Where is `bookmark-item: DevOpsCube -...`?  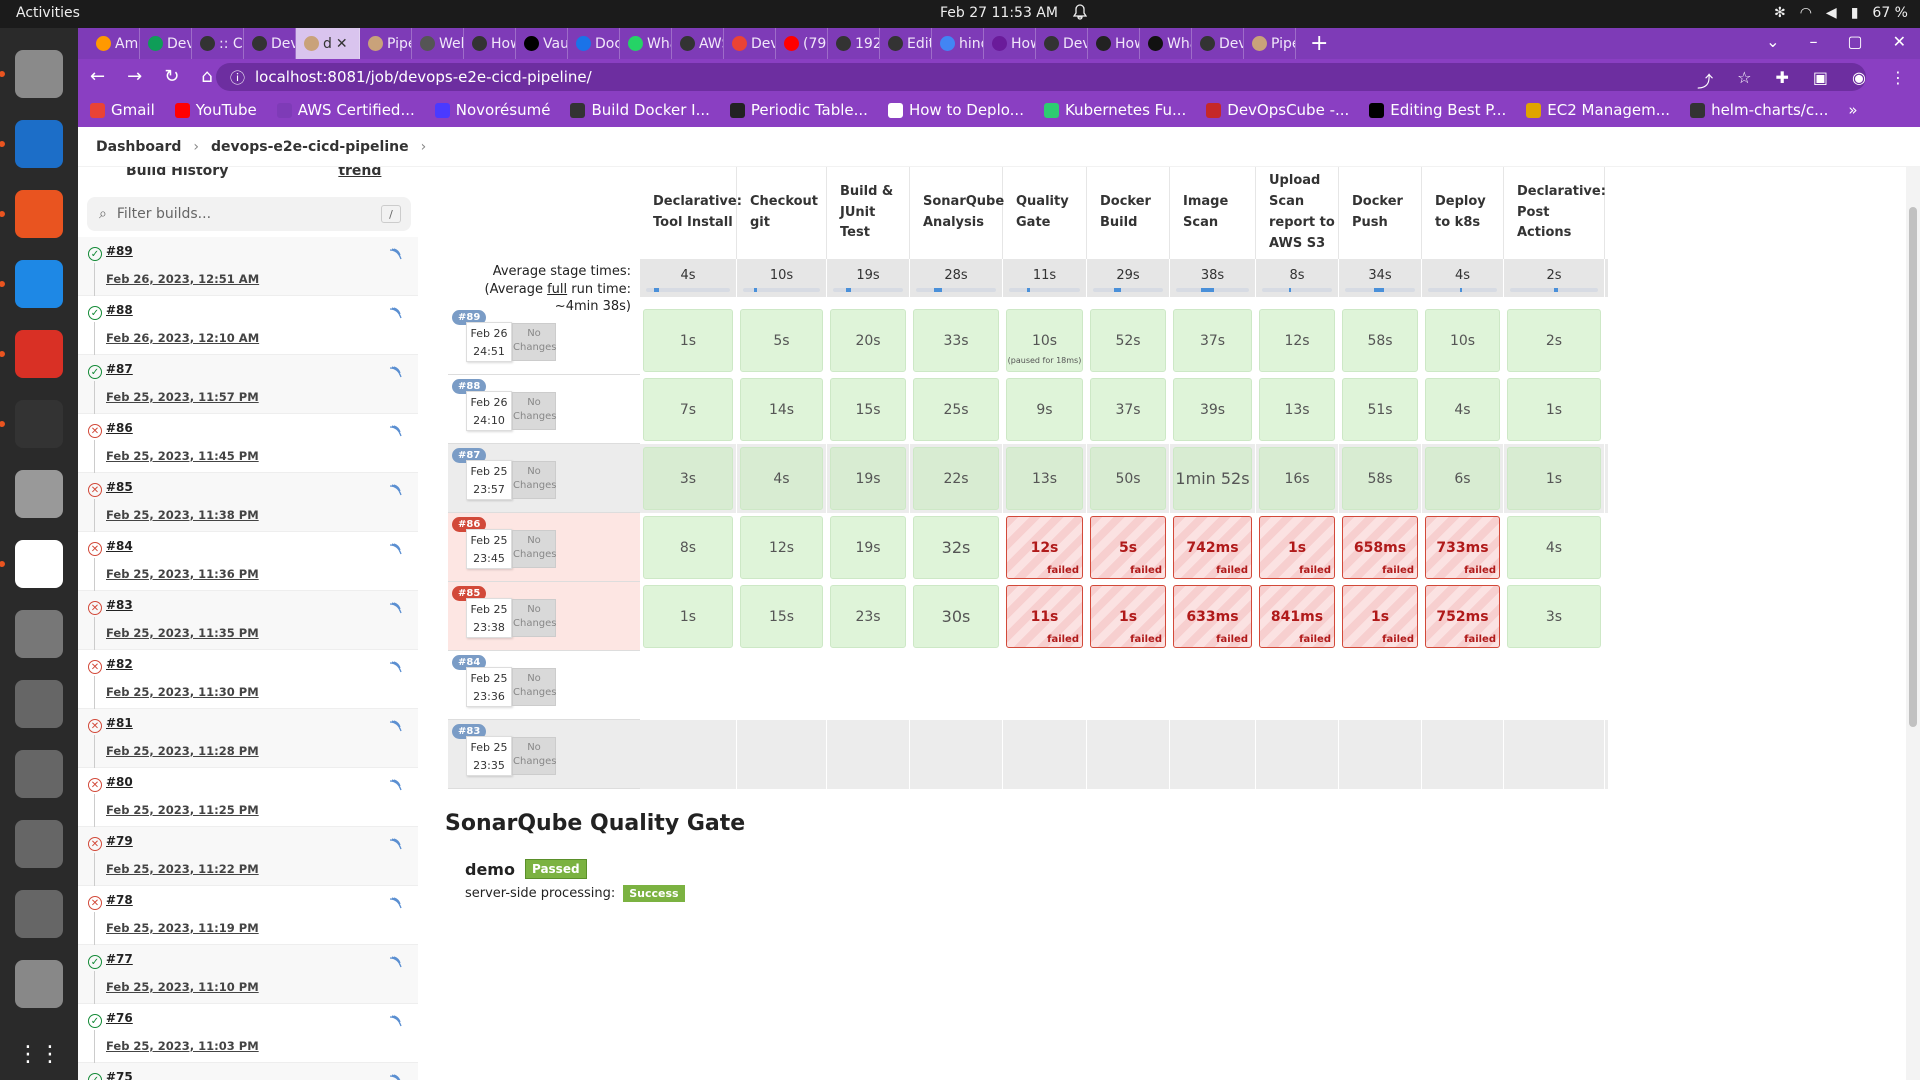 bookmark-item: DevOpsCube -... is located at coordinates (1277, 110).